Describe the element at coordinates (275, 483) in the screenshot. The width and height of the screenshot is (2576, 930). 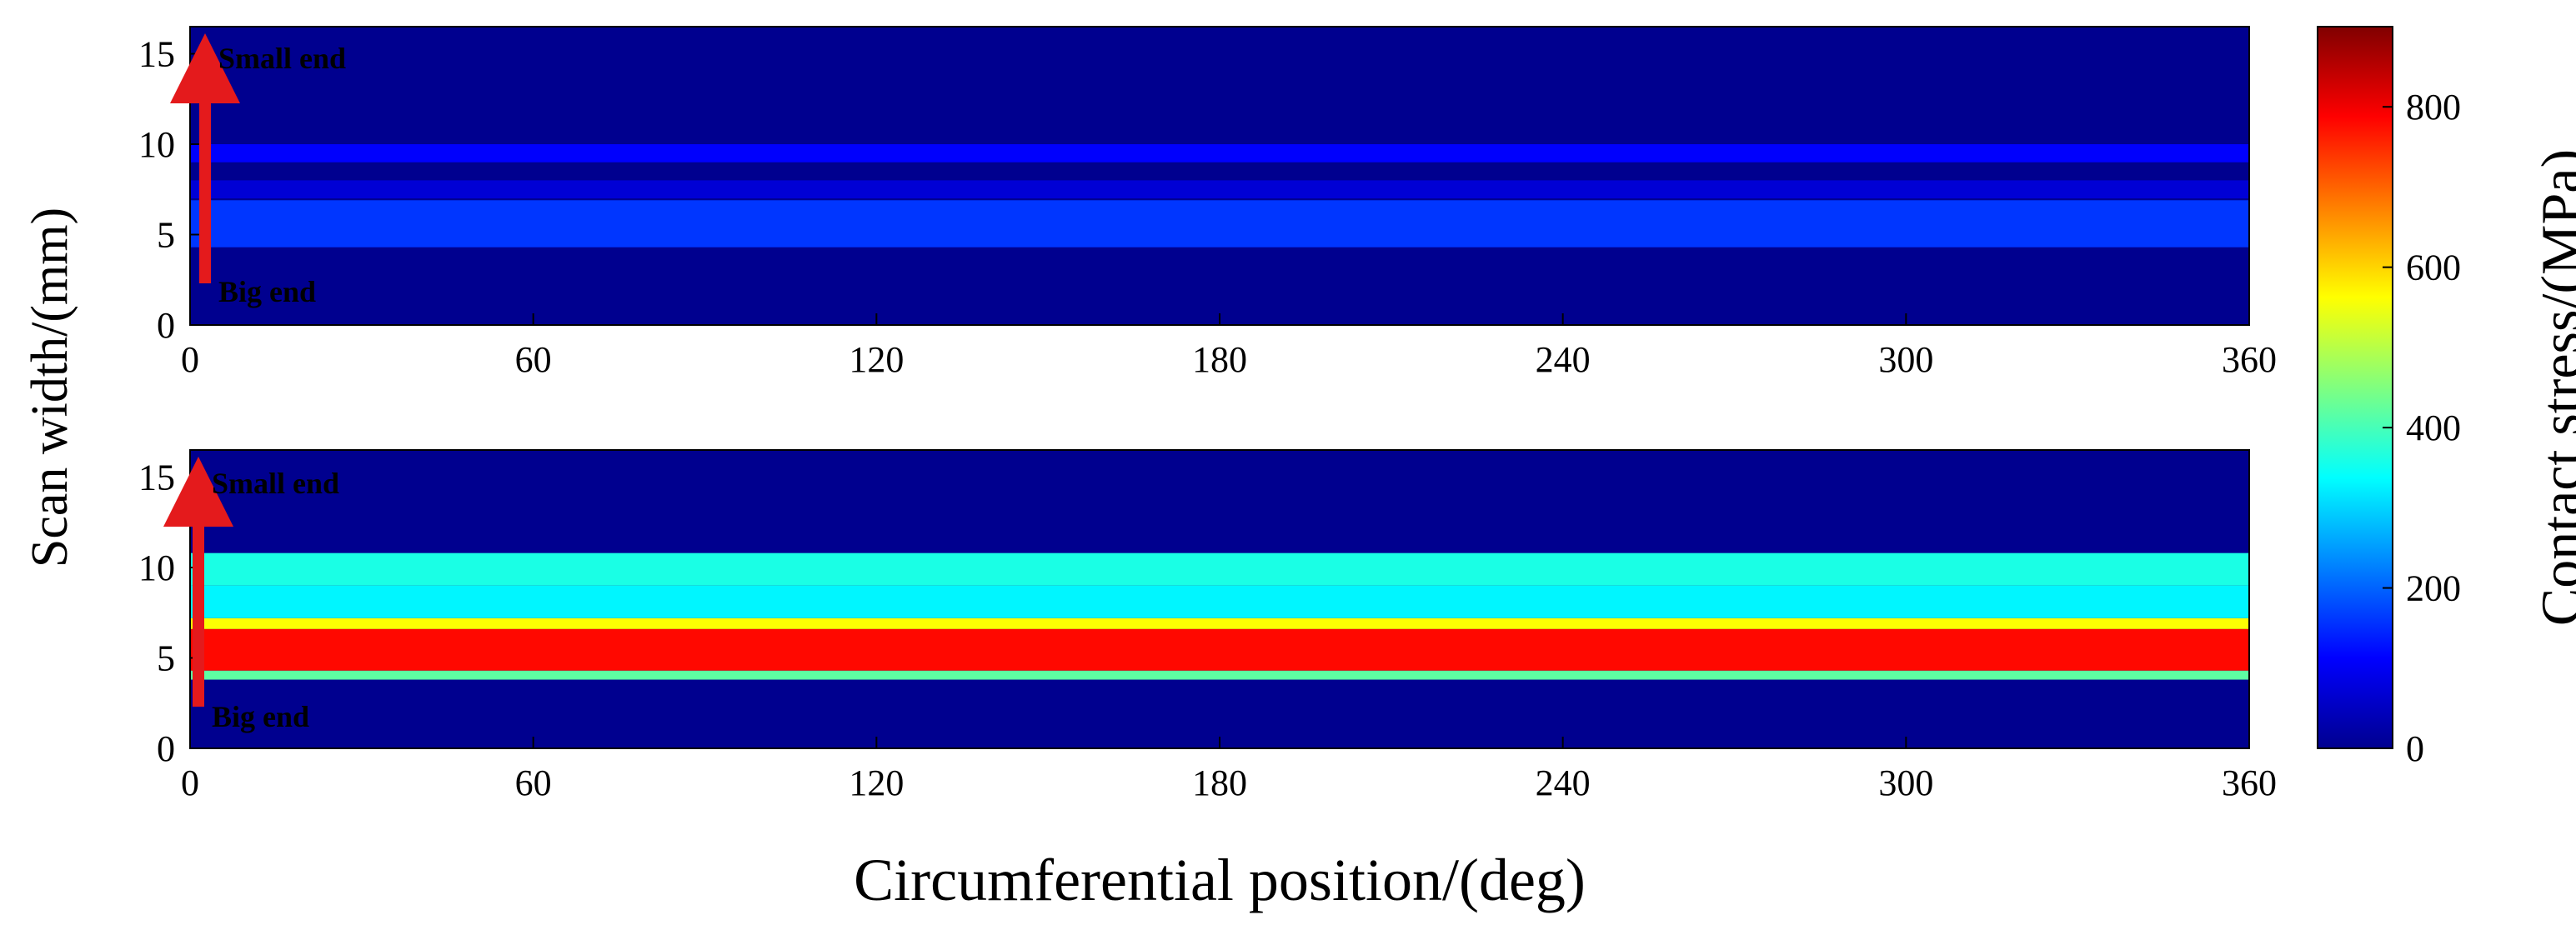
I see `bottom-panel-small-end-label: Small end` at that location.